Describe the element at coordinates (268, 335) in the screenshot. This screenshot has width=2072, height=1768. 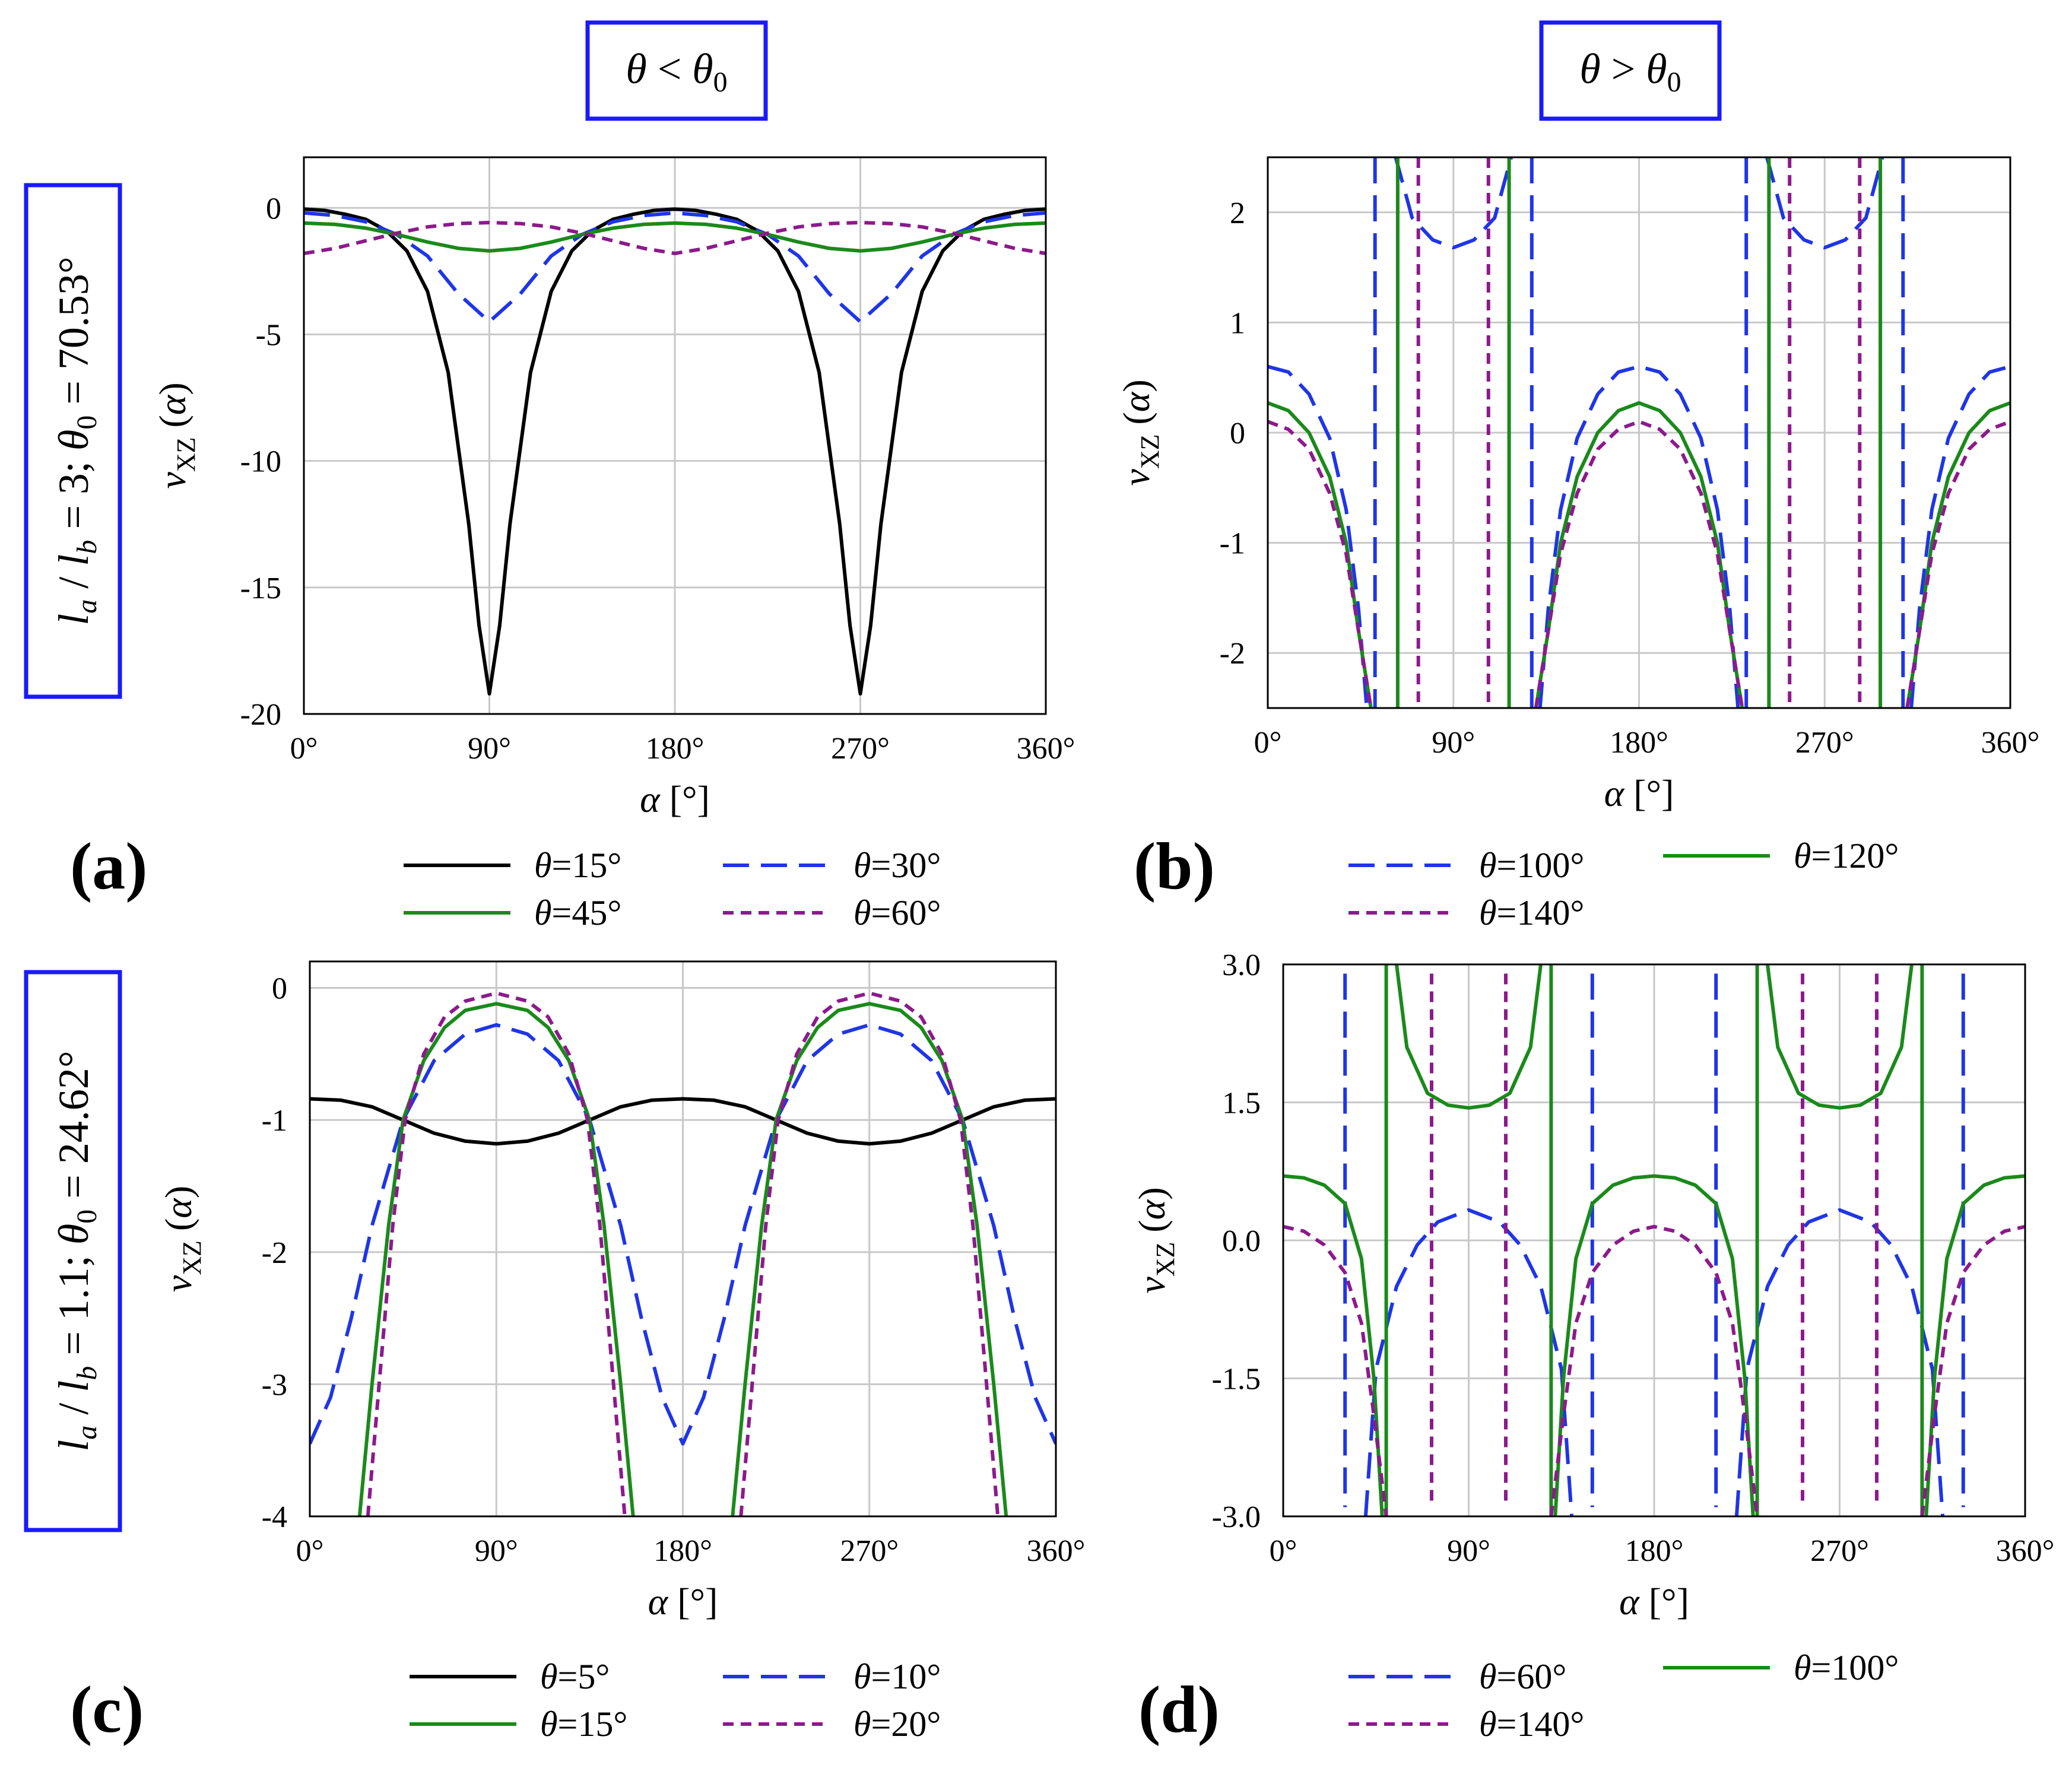
I see `y-tick-label: -5` at that location.